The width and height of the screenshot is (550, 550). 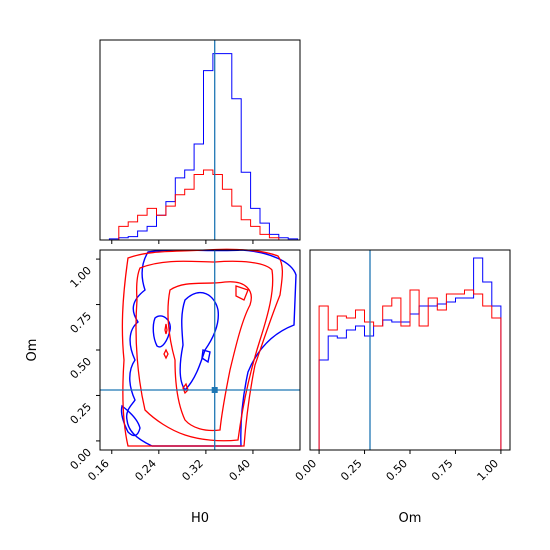 I want to click on hist-h0-frame, so click(x=200, y=140).